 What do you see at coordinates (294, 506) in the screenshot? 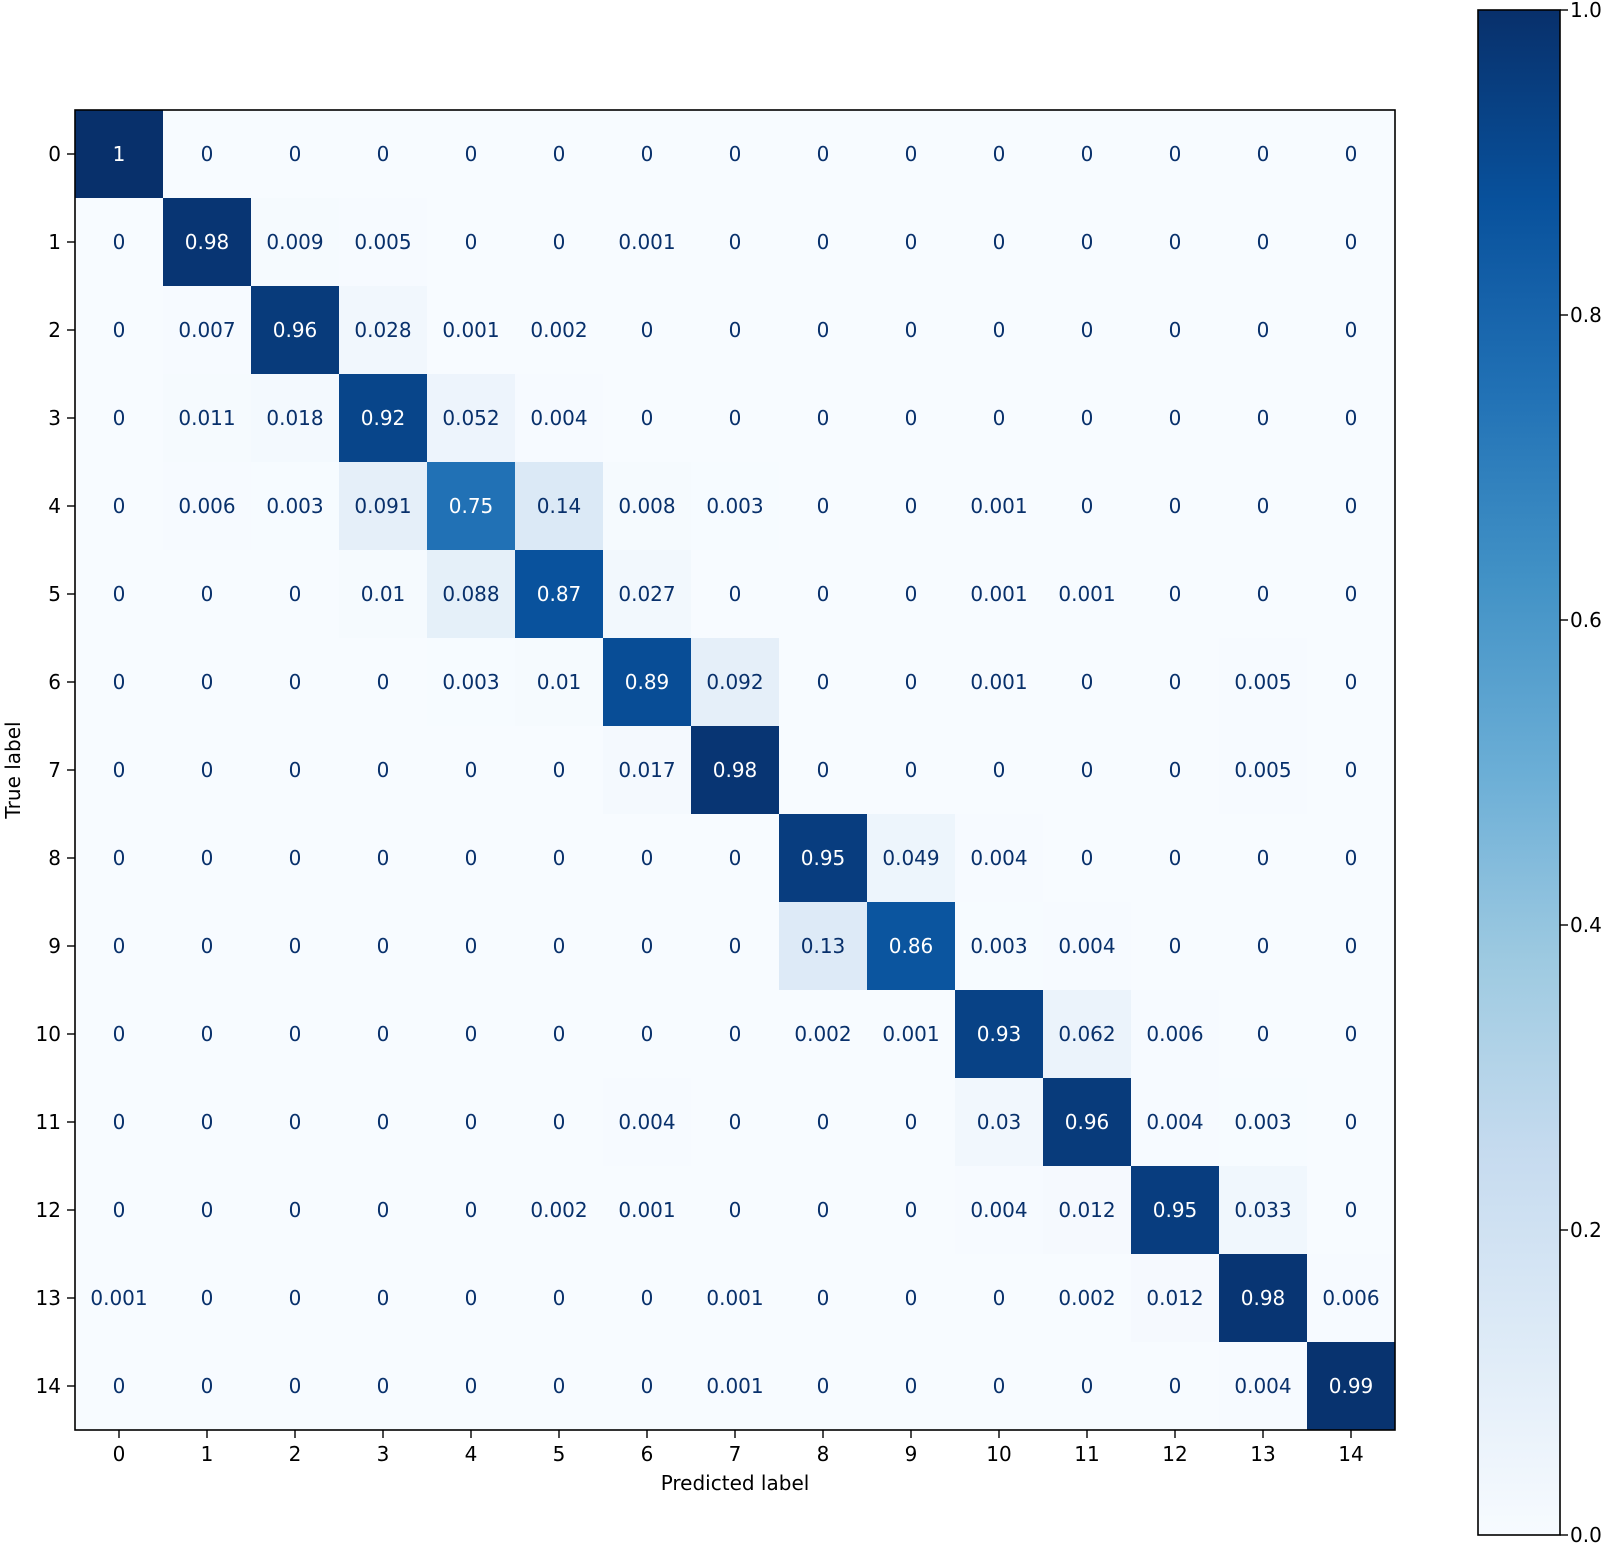
I see `cell-value-label: 0.003` at bounding box center [294, 506].